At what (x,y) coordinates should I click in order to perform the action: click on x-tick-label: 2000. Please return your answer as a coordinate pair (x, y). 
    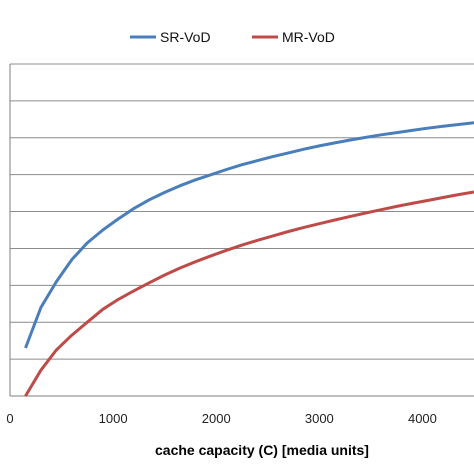
    Looking at the image, I should click on (216, 418).